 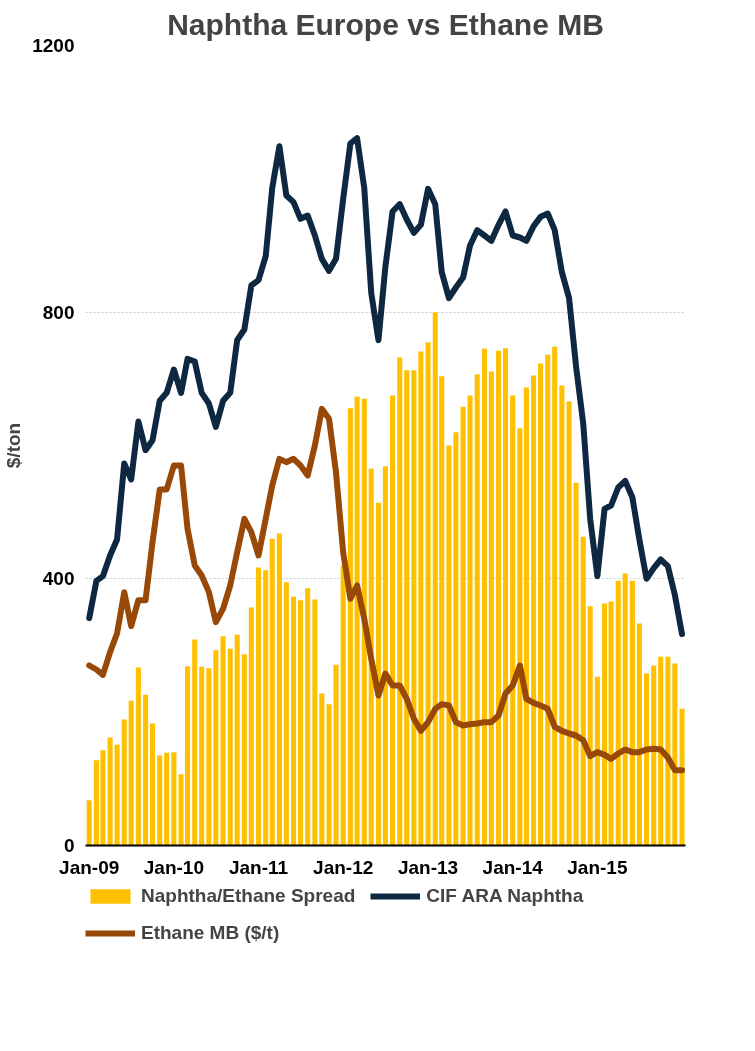 I want to click on x-tick-label: Jan-13, so click(x=428, y=867).